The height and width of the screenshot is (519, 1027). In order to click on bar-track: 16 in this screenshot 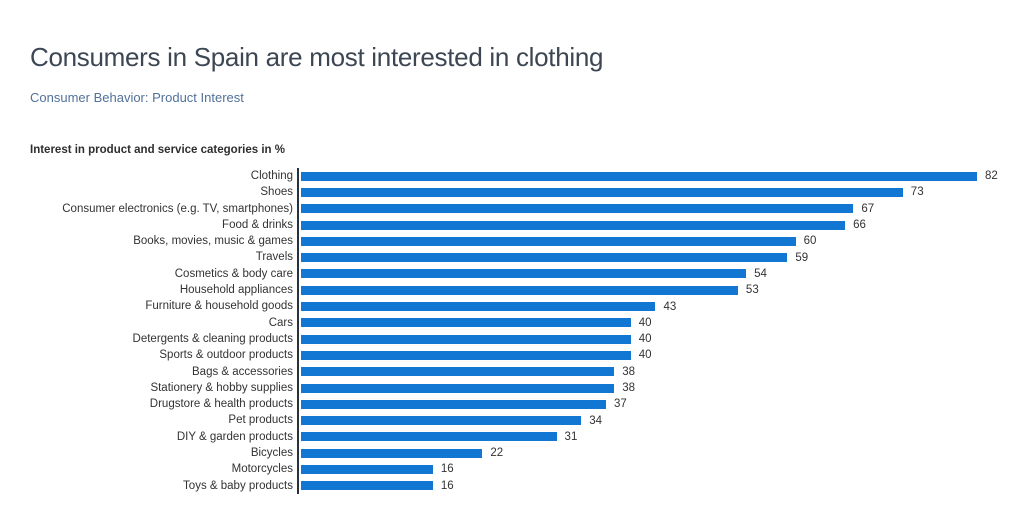, I will do `click(659, 485)`.